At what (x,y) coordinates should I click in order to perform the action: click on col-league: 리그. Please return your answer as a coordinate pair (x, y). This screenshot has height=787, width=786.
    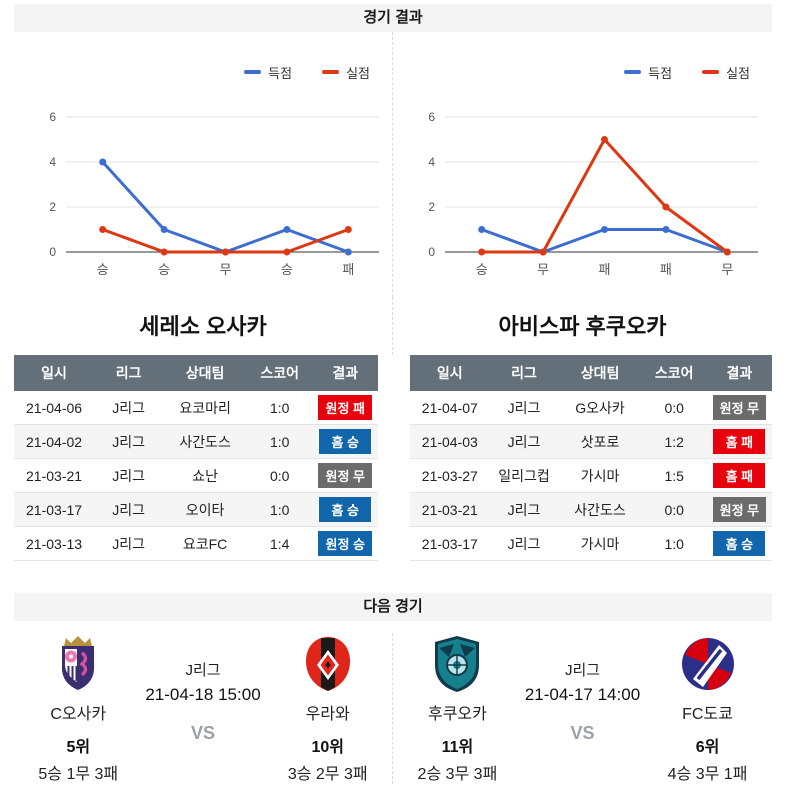
    Looking at the image, I should click on (129, 373).